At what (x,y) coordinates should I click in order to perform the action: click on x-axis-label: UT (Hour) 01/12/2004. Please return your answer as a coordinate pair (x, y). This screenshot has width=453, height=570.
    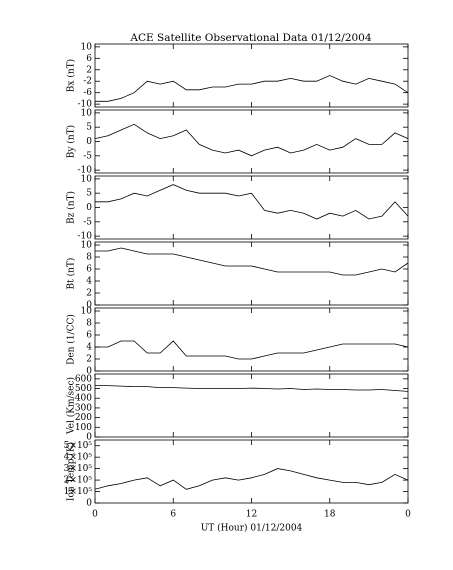
    Looking at the image, I should click on (252, 528).